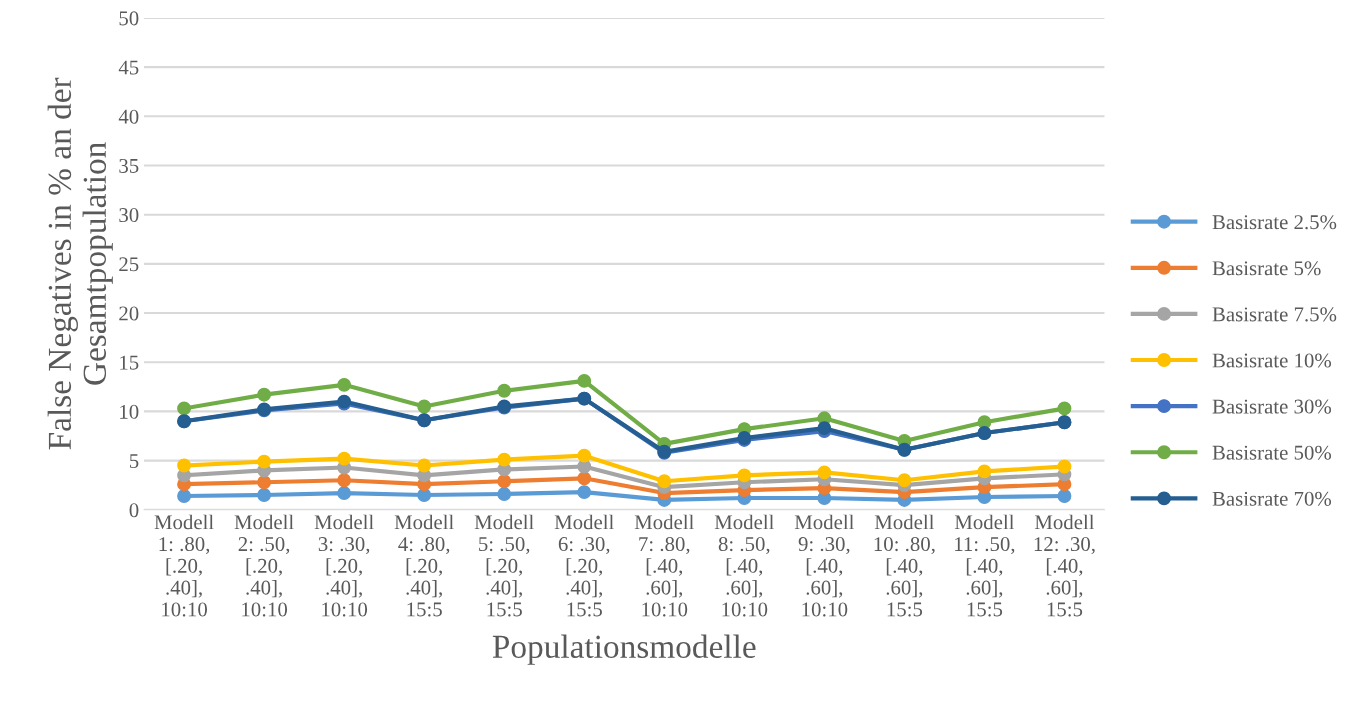 This screenshot has width=1372, height=718. What do you see at coordinates (264, 565) in the screenshot?
I see `x-tick-label: Modell 2: .50, [.20, .40], 10:10` at bounding box center [264, 565].